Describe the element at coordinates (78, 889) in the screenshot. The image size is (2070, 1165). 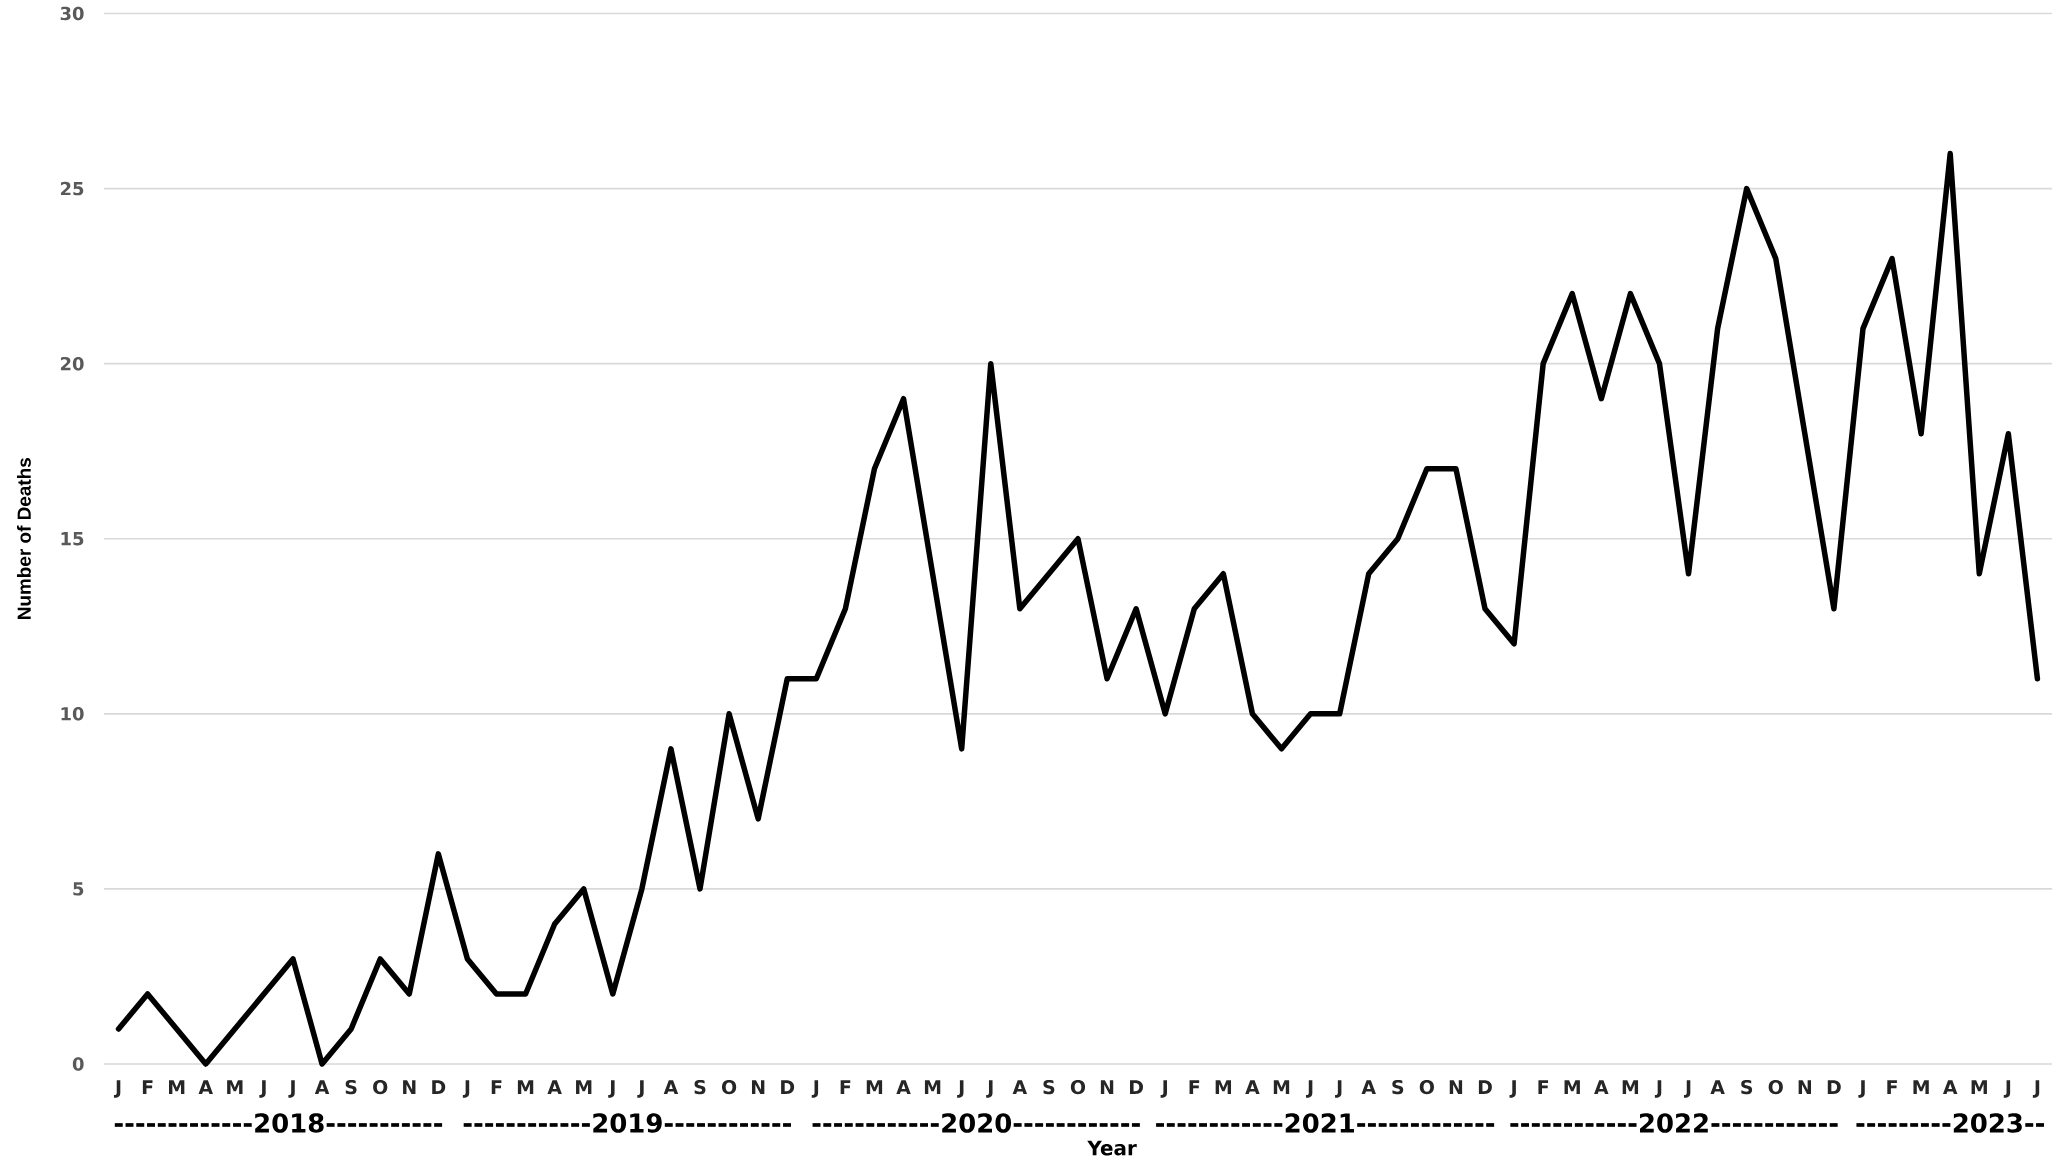
I see `y-tick-label: 5` at that location.